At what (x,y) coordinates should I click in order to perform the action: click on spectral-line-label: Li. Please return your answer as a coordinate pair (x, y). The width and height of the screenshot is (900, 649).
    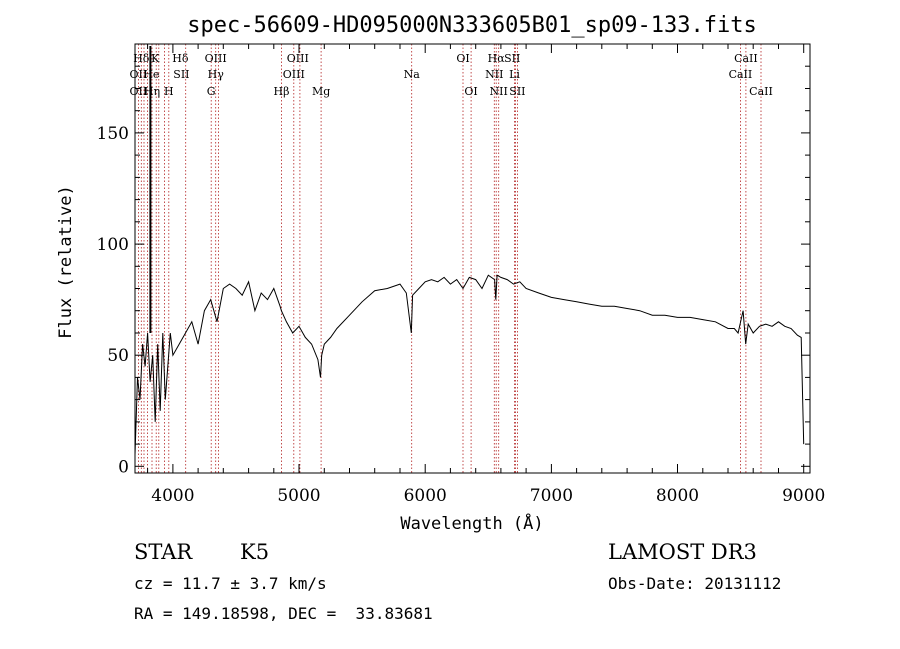
    Looking at the image, I should click on (514, 74).